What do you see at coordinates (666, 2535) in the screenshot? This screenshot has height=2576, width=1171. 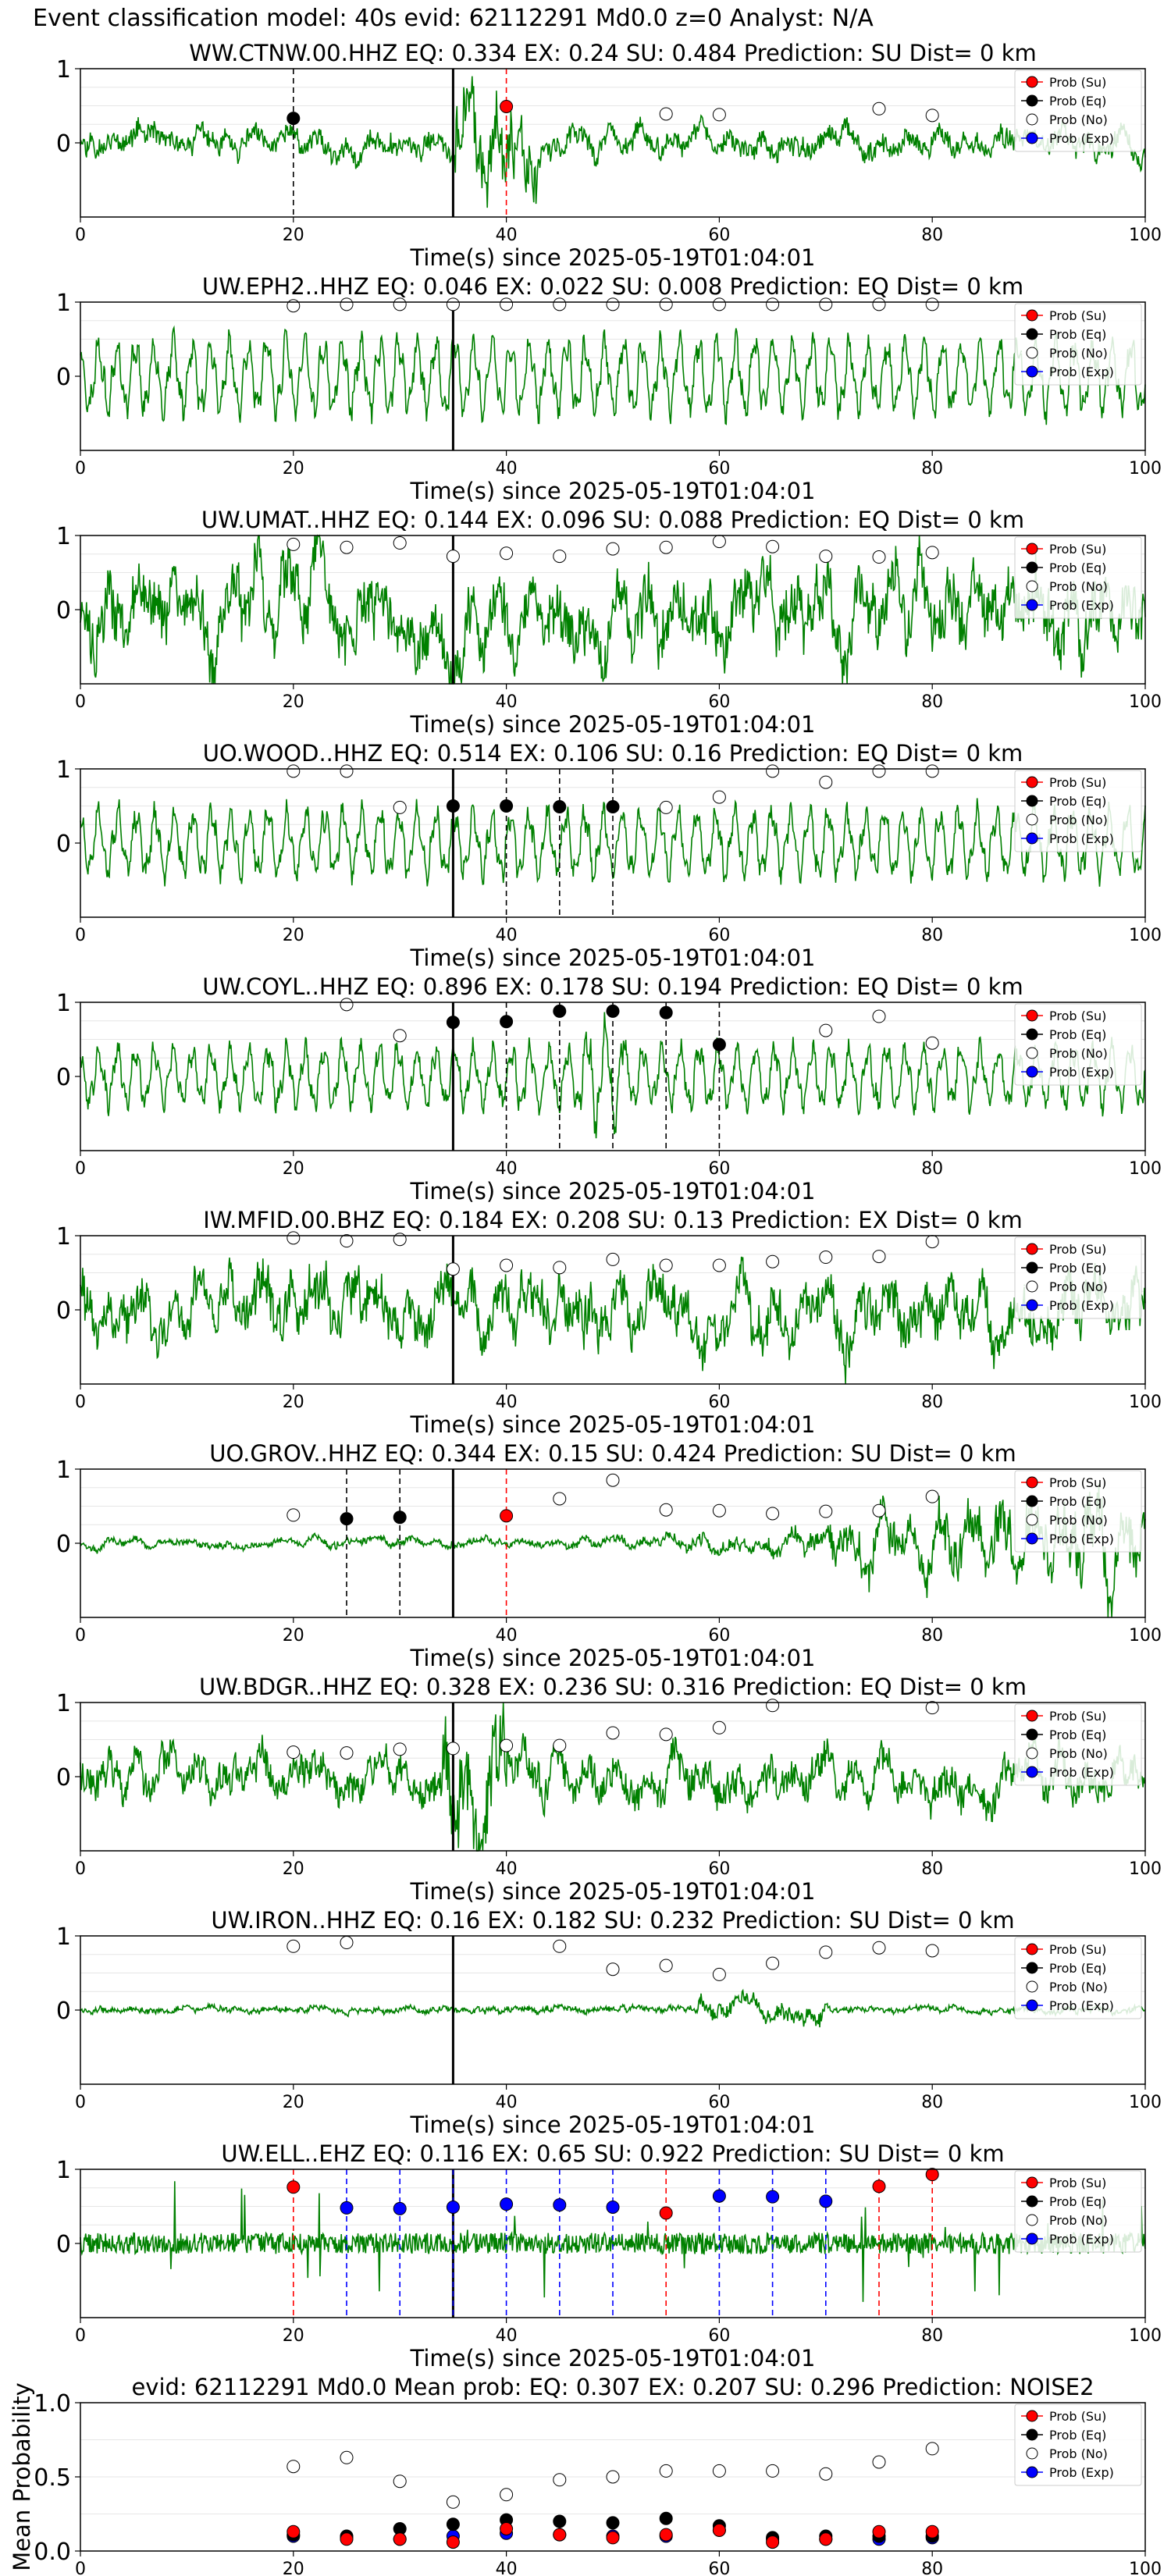 I see `mean-prob-point-su` at bounding box center [666, 2535].